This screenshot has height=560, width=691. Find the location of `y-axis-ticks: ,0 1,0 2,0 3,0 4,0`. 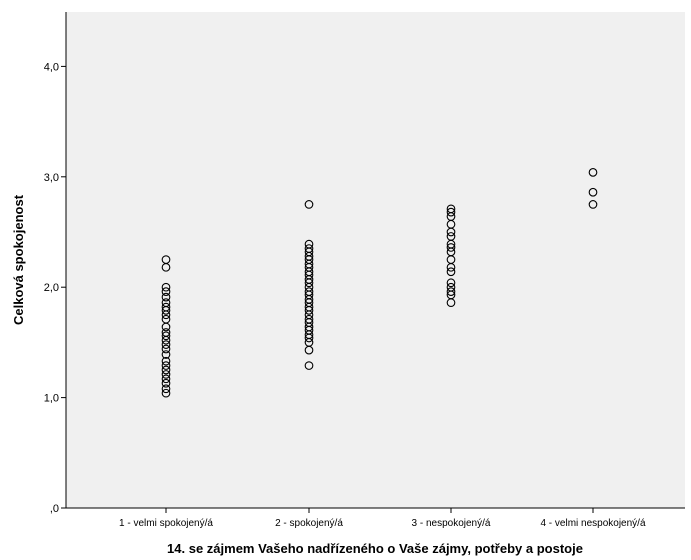

y-axis-ticks: ,0 1,0 2,0 3,0 4,0 is located at coordinates (55, 288).